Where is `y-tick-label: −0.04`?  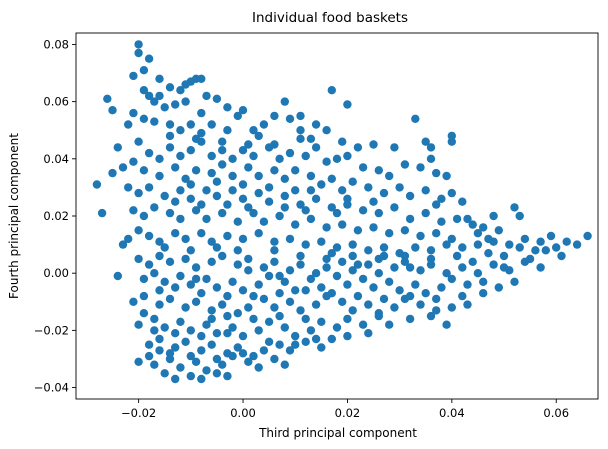
y-tick-label: −0.04 is located at coordinates (51, 388).